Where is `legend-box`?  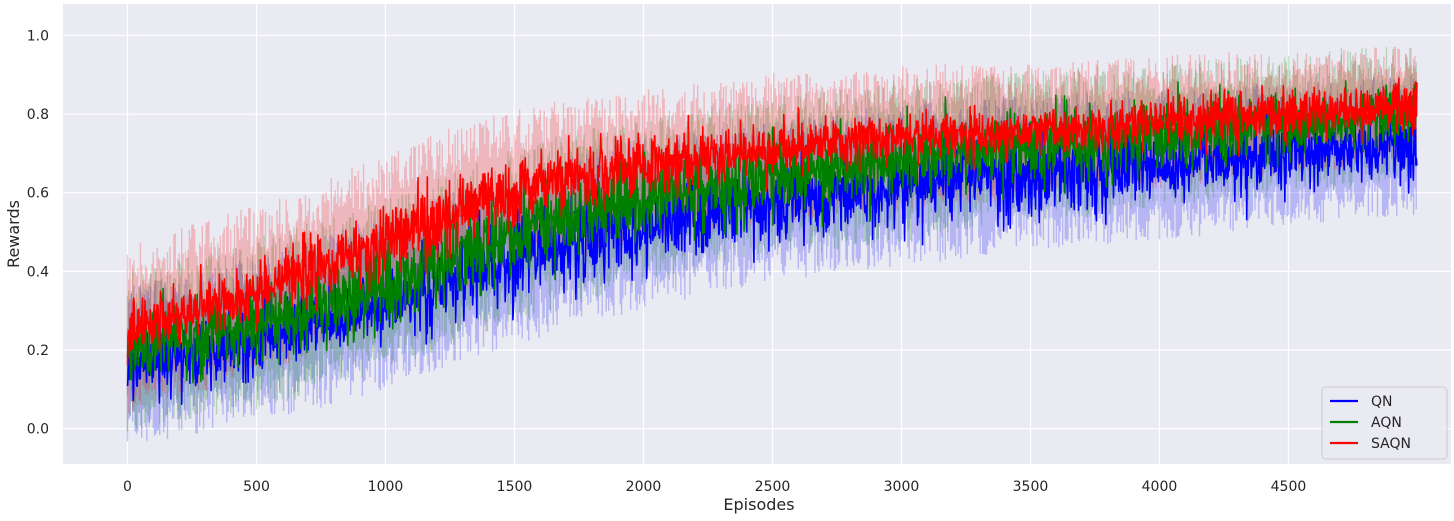
legend-box is located at coordinates (1384, 423).